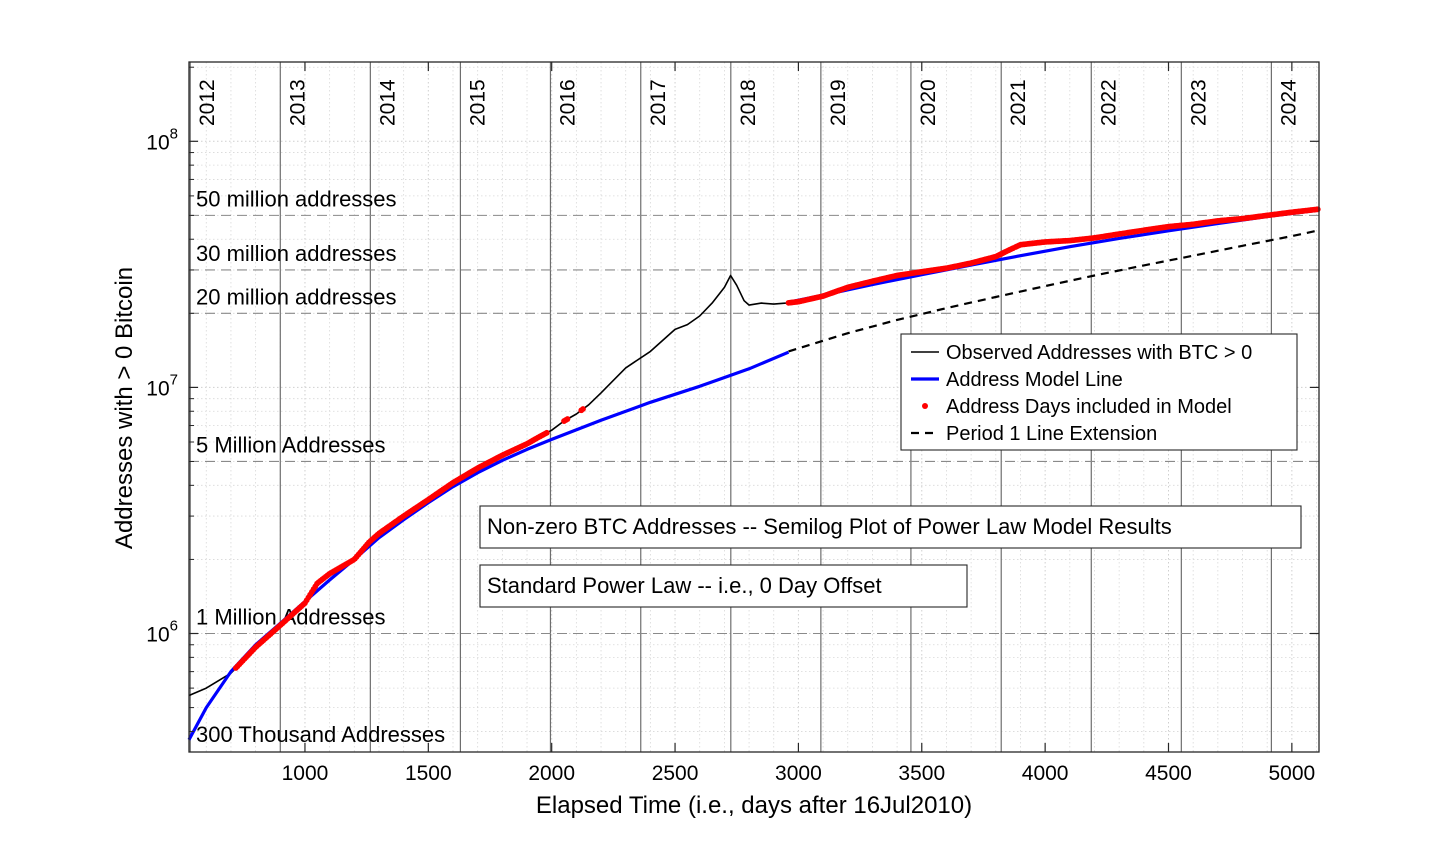  I want to click on series-model-line, so click(1054, 256).